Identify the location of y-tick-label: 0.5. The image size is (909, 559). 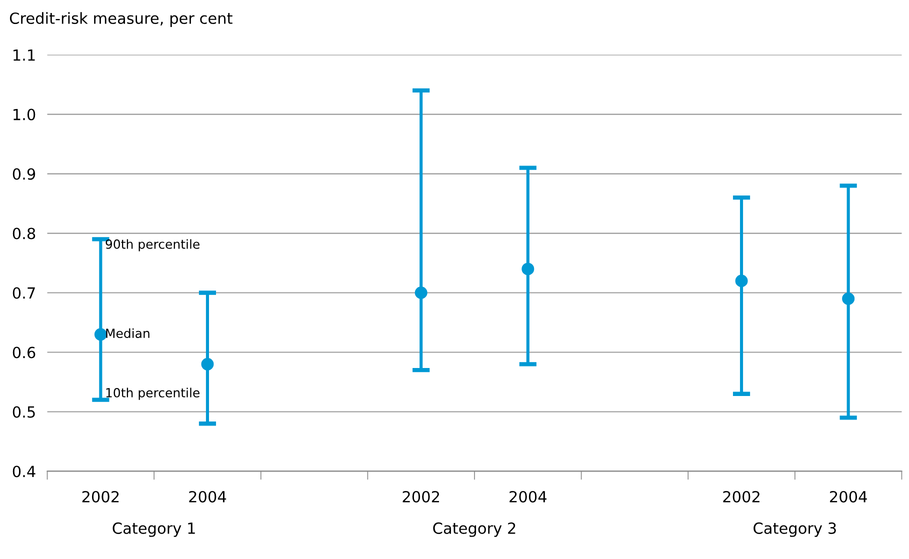
(23, 412).